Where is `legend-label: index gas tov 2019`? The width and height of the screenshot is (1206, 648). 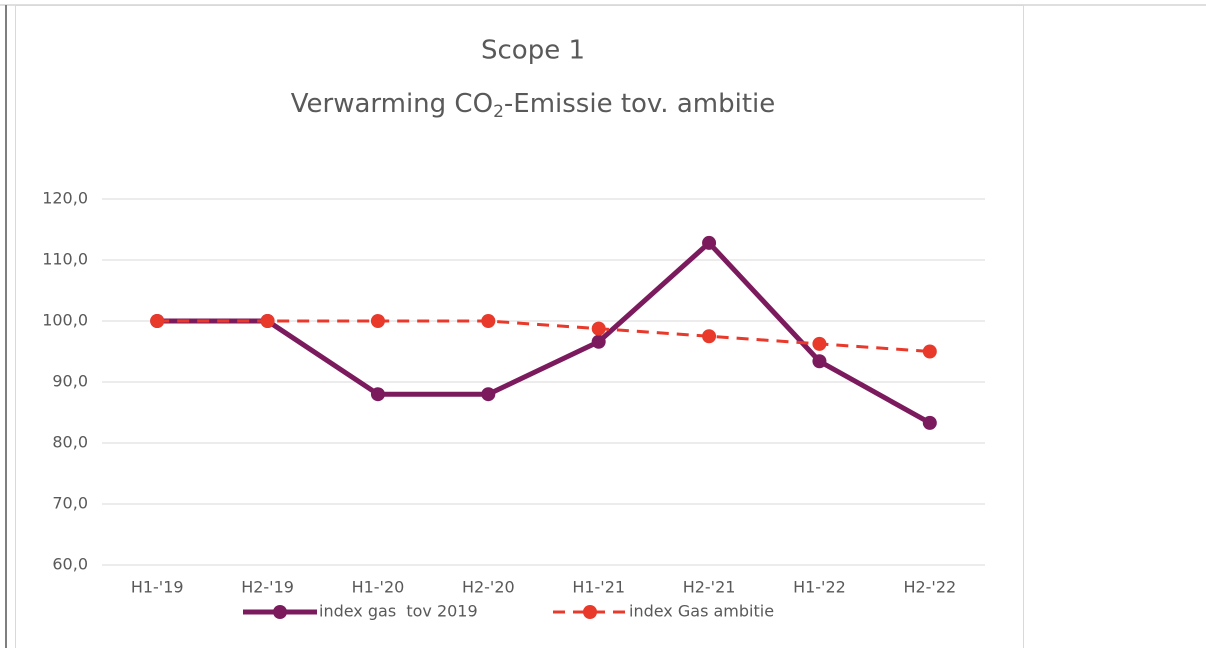 legend-label: index gas tov 2019 is located at coordinates (398, 611).